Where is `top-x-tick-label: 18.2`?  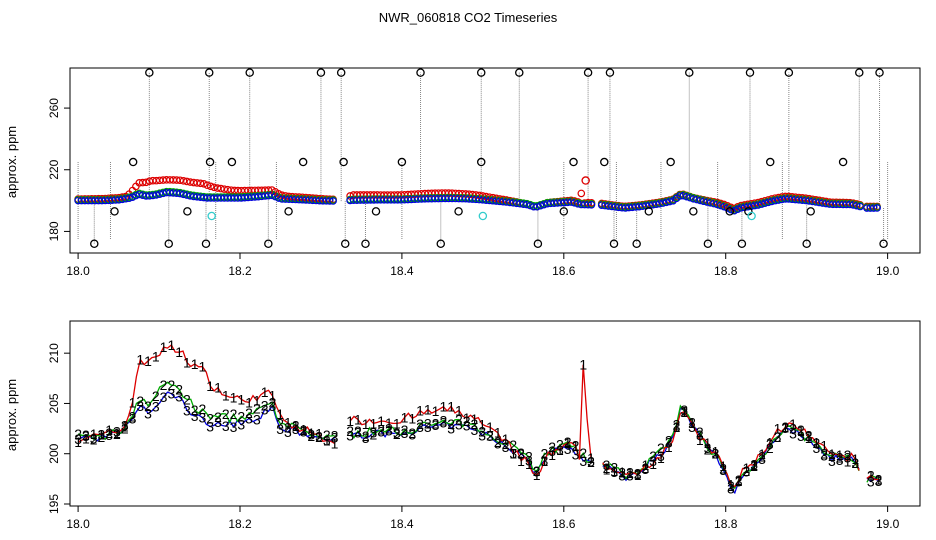
top-x-tick-label: 18.2 is located at coordinates (240, 271).